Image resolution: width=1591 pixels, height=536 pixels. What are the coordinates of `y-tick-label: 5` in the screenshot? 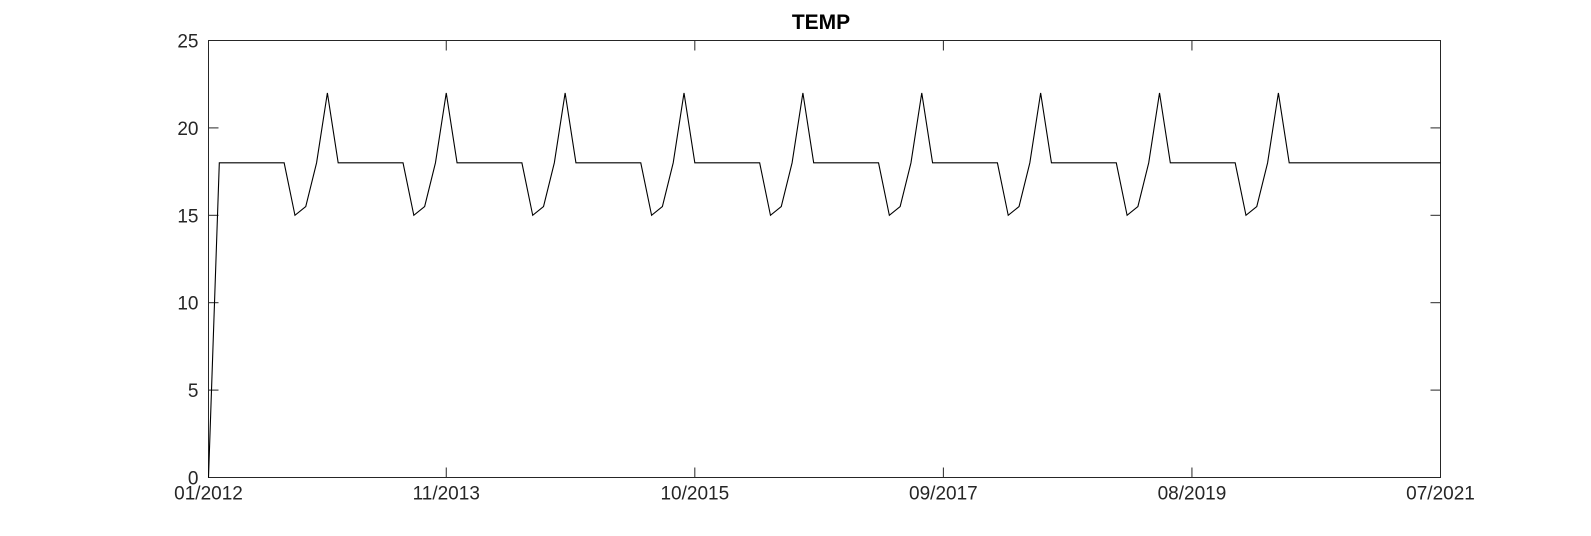 It's located at (193, 391).